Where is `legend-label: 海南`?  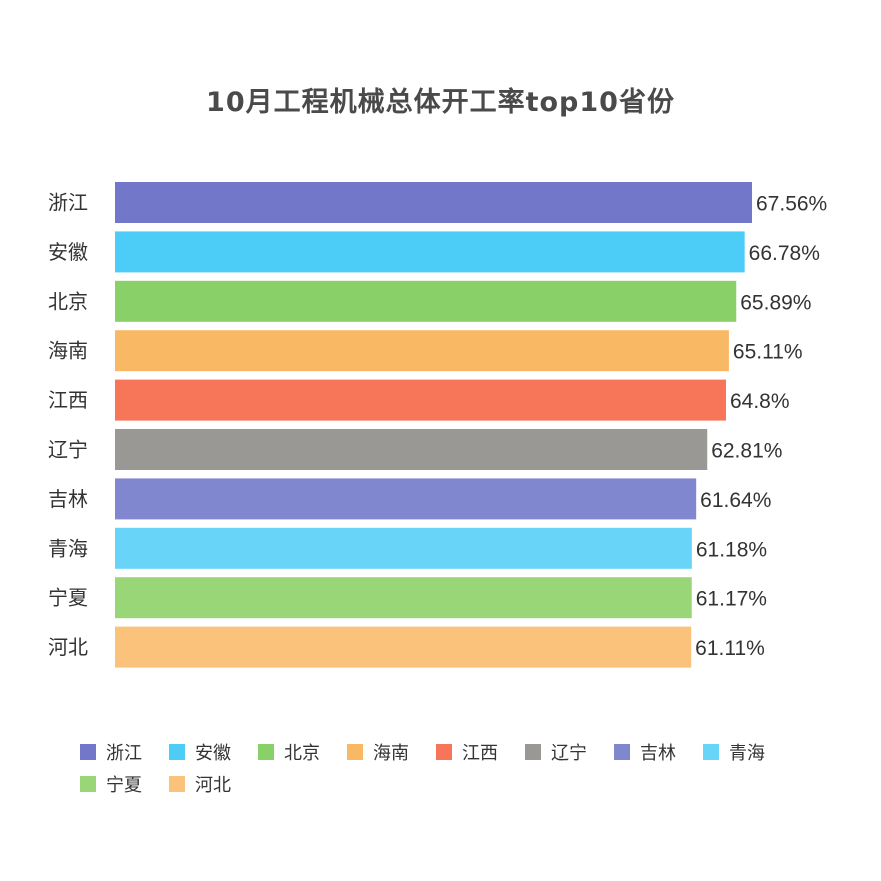
legend-label: 海南 is located at coordinates (391, 753).